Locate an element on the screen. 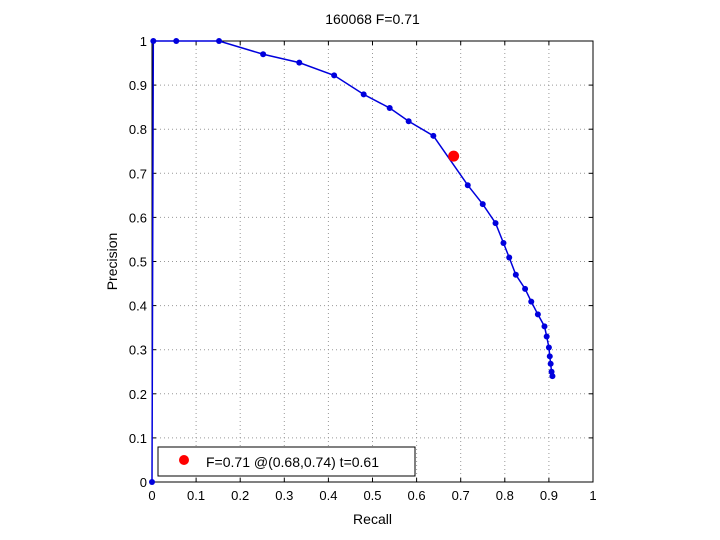 This screenshot has height=540, width=720. x-axis-title: Recall is located at coordinates (372, 519).